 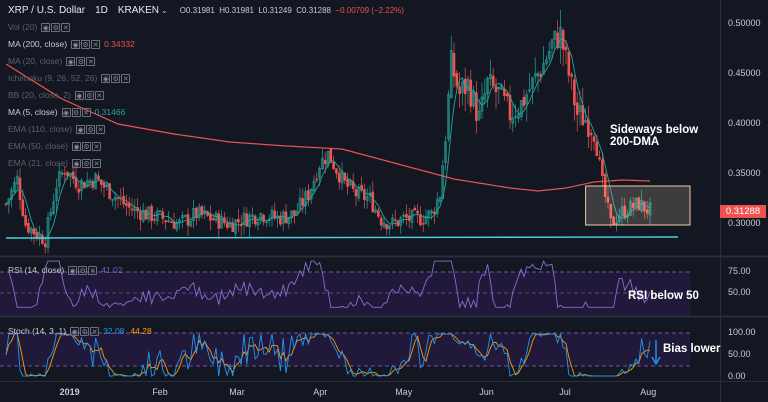 What do you see at coordinates (692, 349) in the screenshot?
I see `annotation-bias: Bias lower` at bounding box center [692, 349].